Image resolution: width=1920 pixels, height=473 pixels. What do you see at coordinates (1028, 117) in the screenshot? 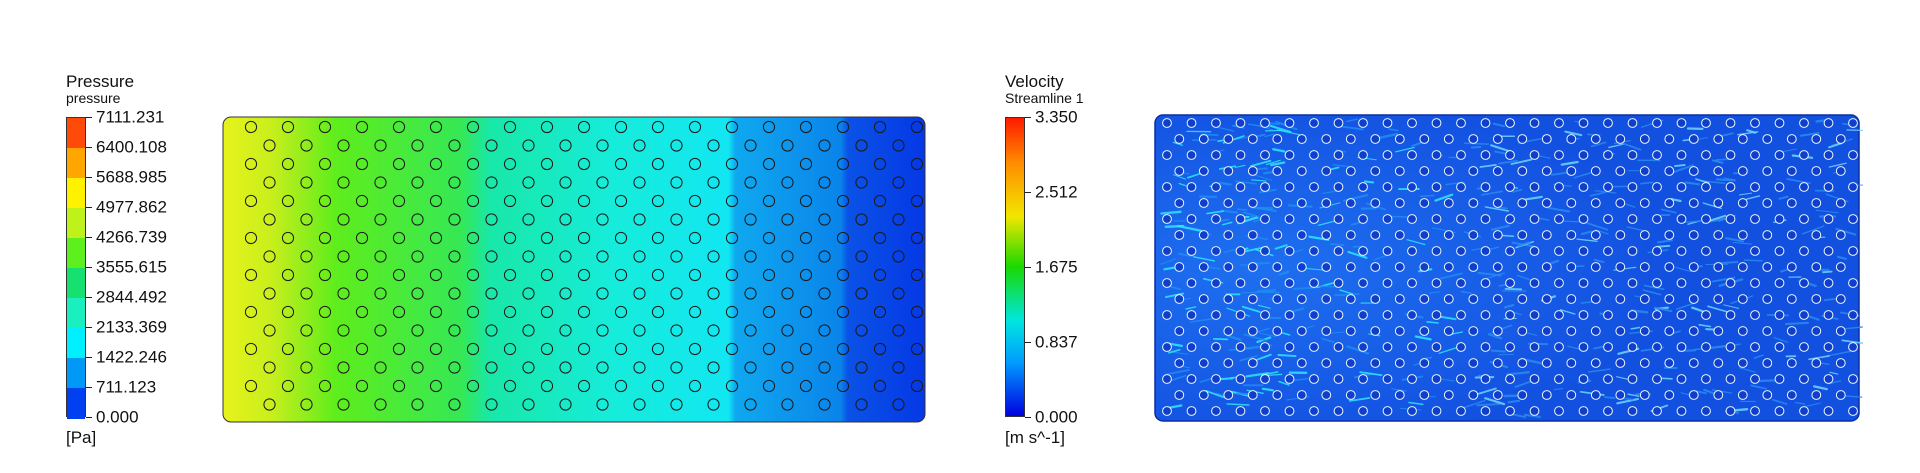
I see `velocity-tick-mark` at bounding box center [1028, 117].